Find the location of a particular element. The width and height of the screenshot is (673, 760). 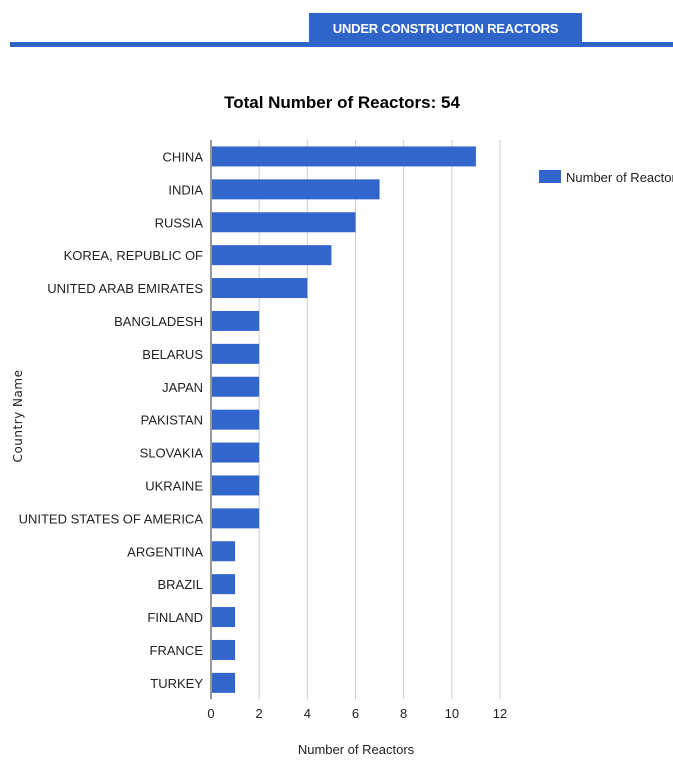

category-label: KOREA, REPUBLIC OF is located at coordinates (133, 255).